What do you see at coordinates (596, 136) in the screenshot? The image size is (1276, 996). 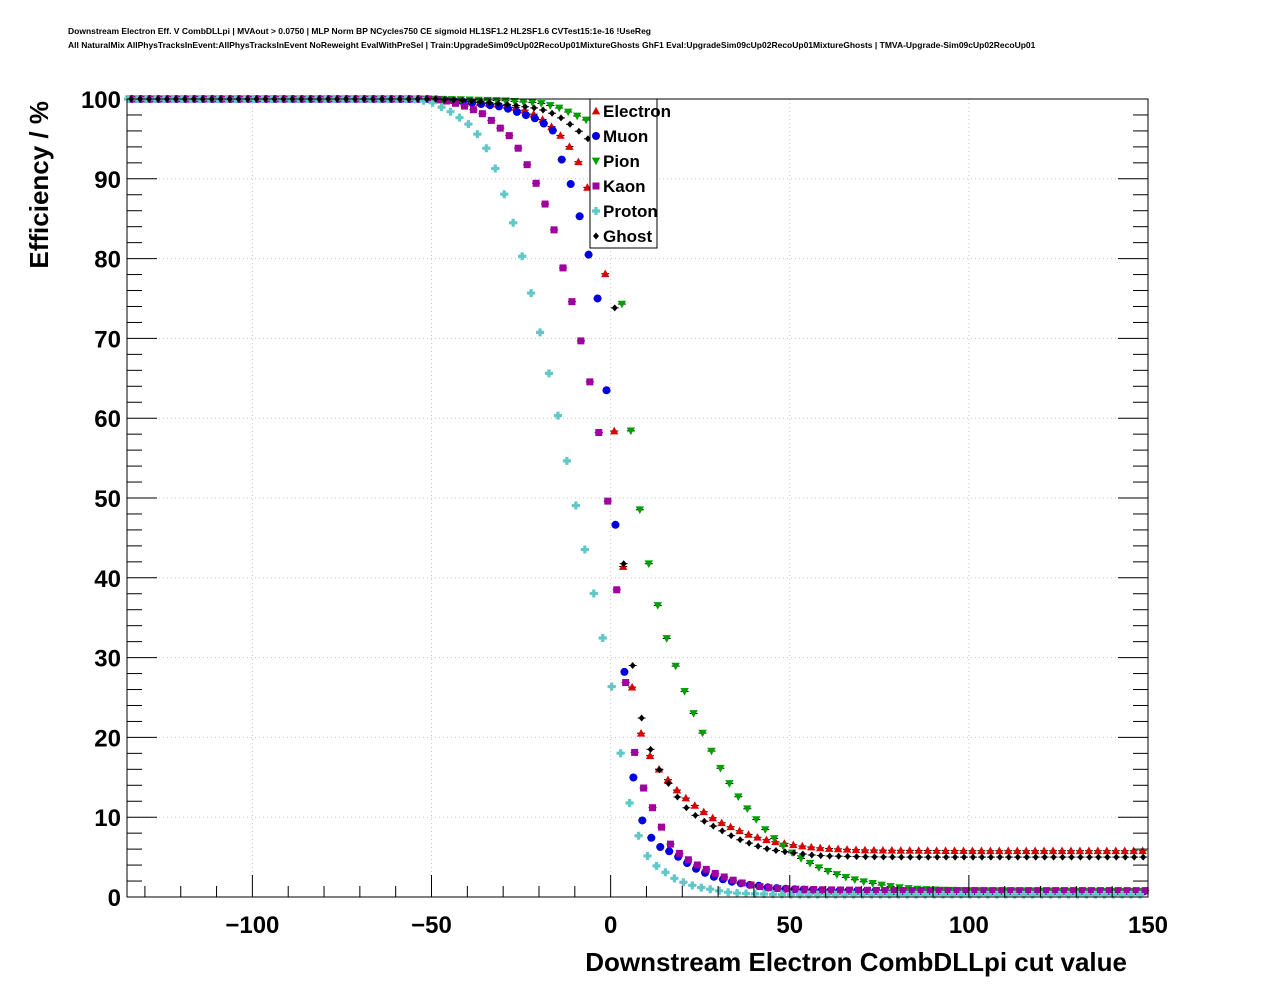 I see `legend-marker` at bounding box center [596, 136].